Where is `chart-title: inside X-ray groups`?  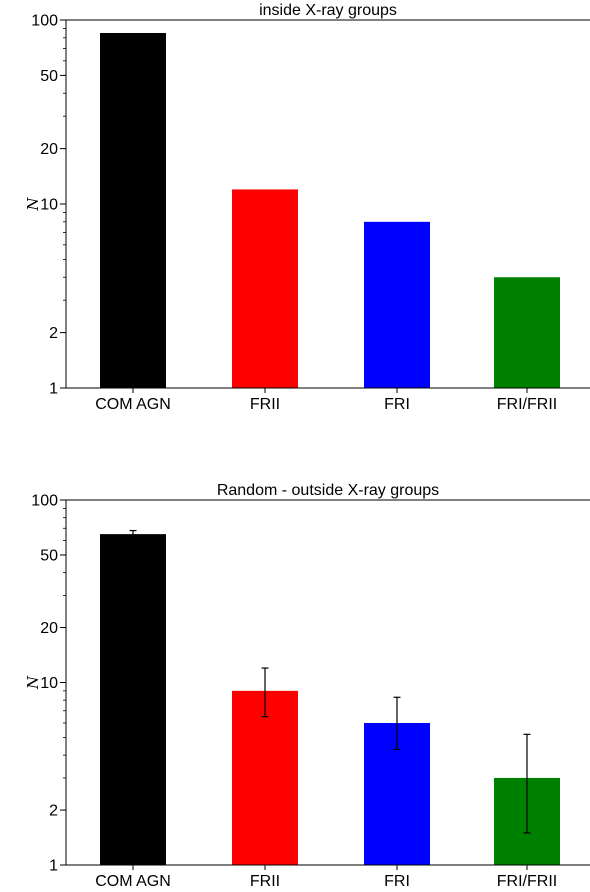 chart-title: inside X-ray groups is located at coordinates (328, 10).